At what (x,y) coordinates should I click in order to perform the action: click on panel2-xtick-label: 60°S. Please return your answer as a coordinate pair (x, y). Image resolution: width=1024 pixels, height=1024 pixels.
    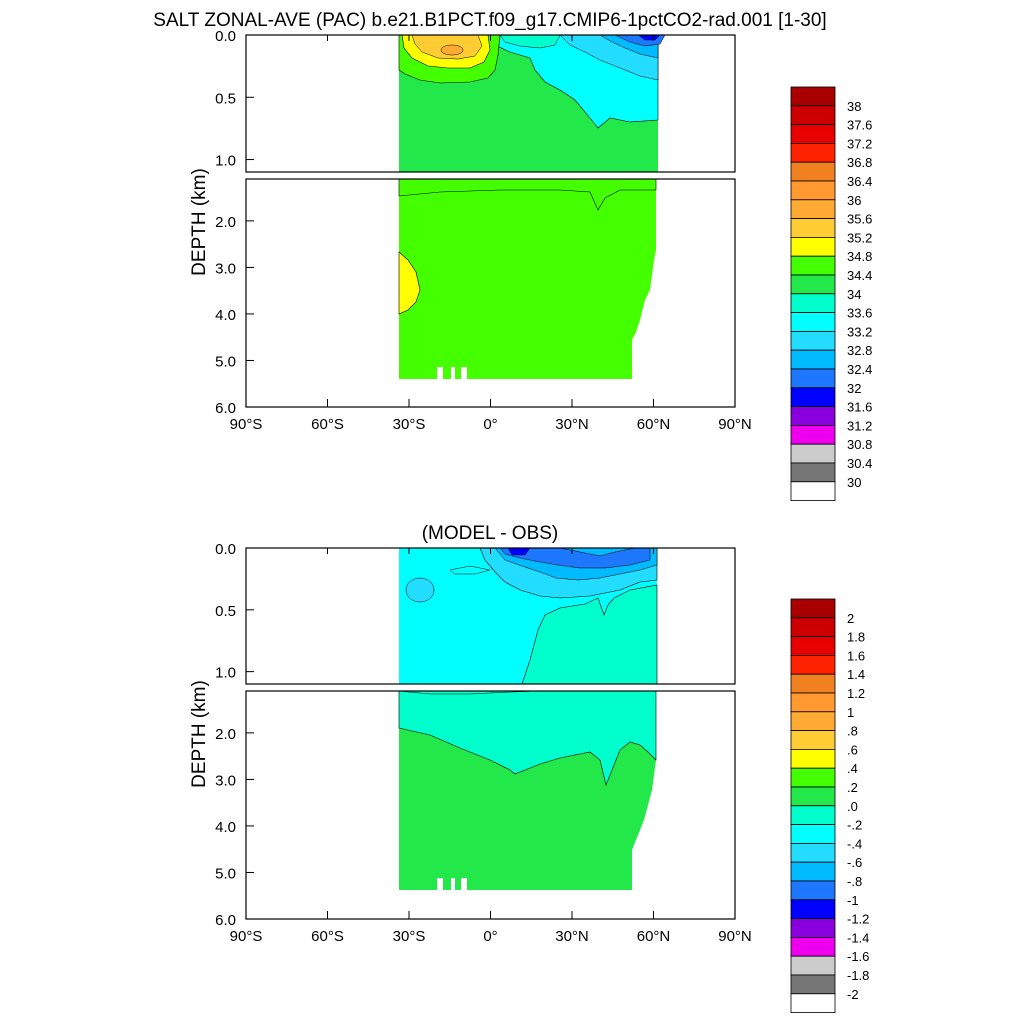
    Looking at the image, I should click on (327, 936).